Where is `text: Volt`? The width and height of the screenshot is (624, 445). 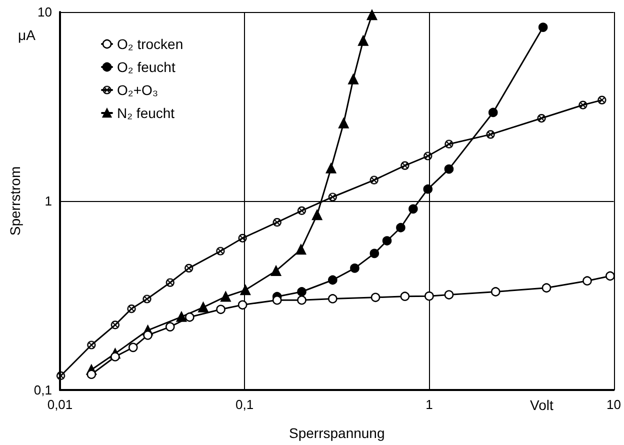 text: Volt is located at coordinates (542, 405).